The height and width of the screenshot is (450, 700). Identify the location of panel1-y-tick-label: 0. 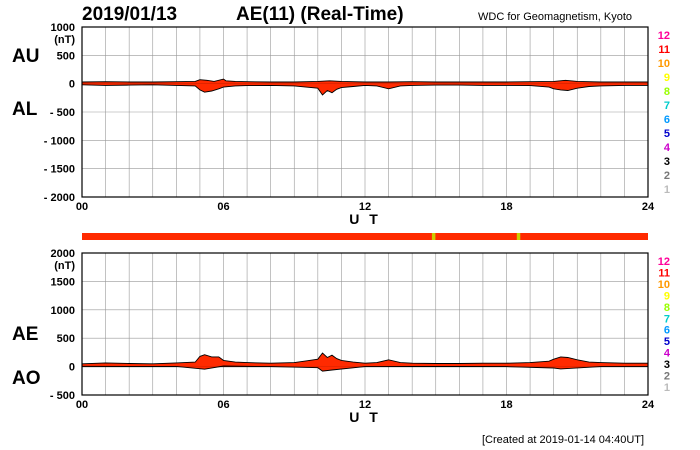
(72, 85).